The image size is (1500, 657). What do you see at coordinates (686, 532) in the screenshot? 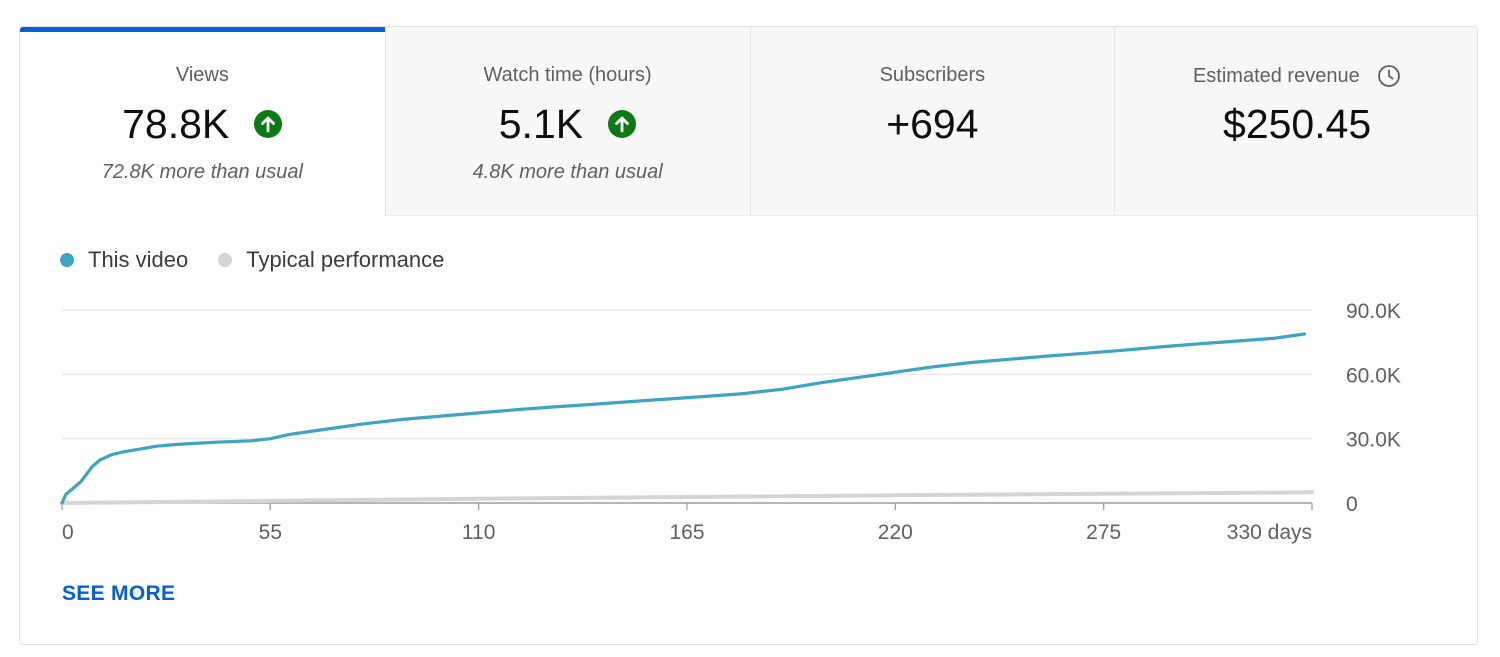
I see `x-tick-label: 165` at bounding box center [686, 532].